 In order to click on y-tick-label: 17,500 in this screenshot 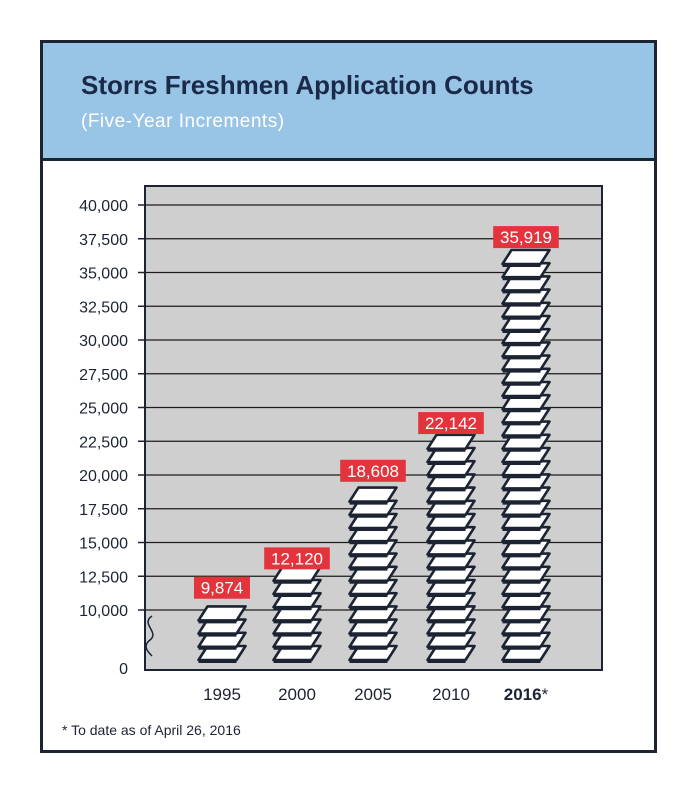, I will do `click(103, 510)`.